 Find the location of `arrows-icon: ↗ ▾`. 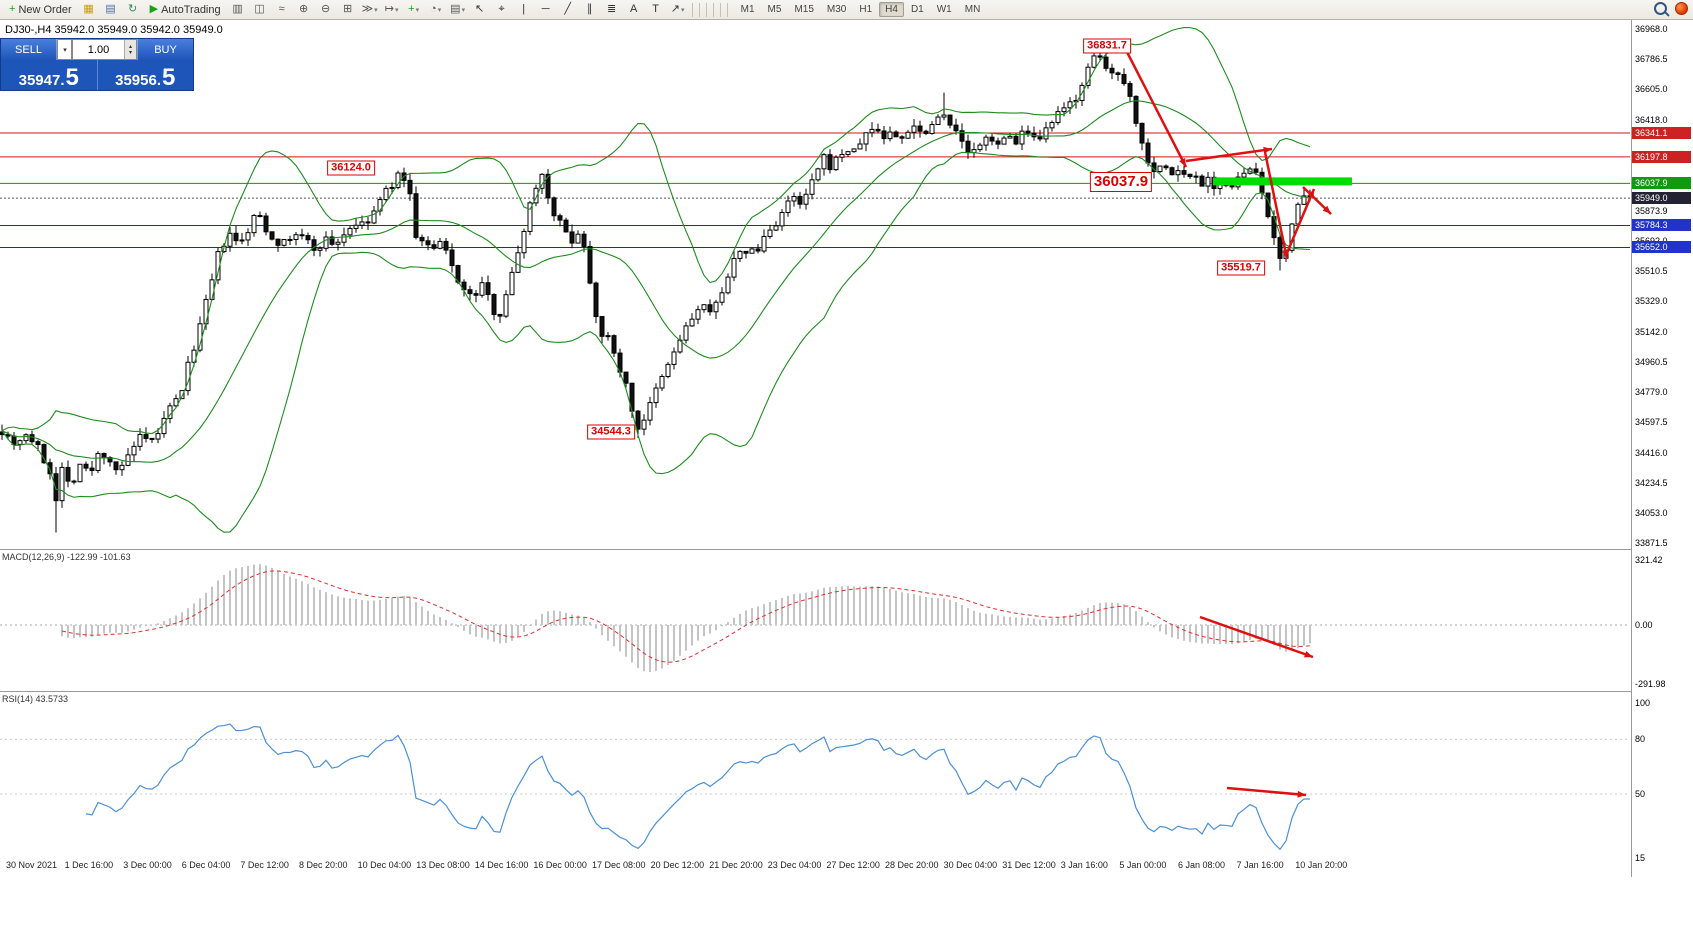

arrows-icon: ↗ ▾ is located at coordinates (678, 10).